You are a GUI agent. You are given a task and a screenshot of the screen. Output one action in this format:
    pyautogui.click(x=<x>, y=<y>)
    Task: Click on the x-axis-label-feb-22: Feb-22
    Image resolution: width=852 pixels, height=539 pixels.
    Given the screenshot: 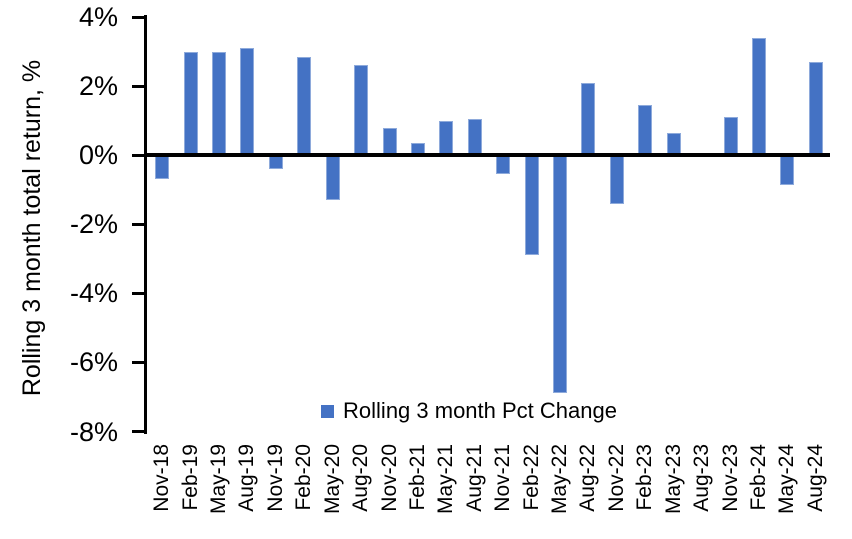 What is the action you would take?
    pyautogui.click(x=531, y=477)
    